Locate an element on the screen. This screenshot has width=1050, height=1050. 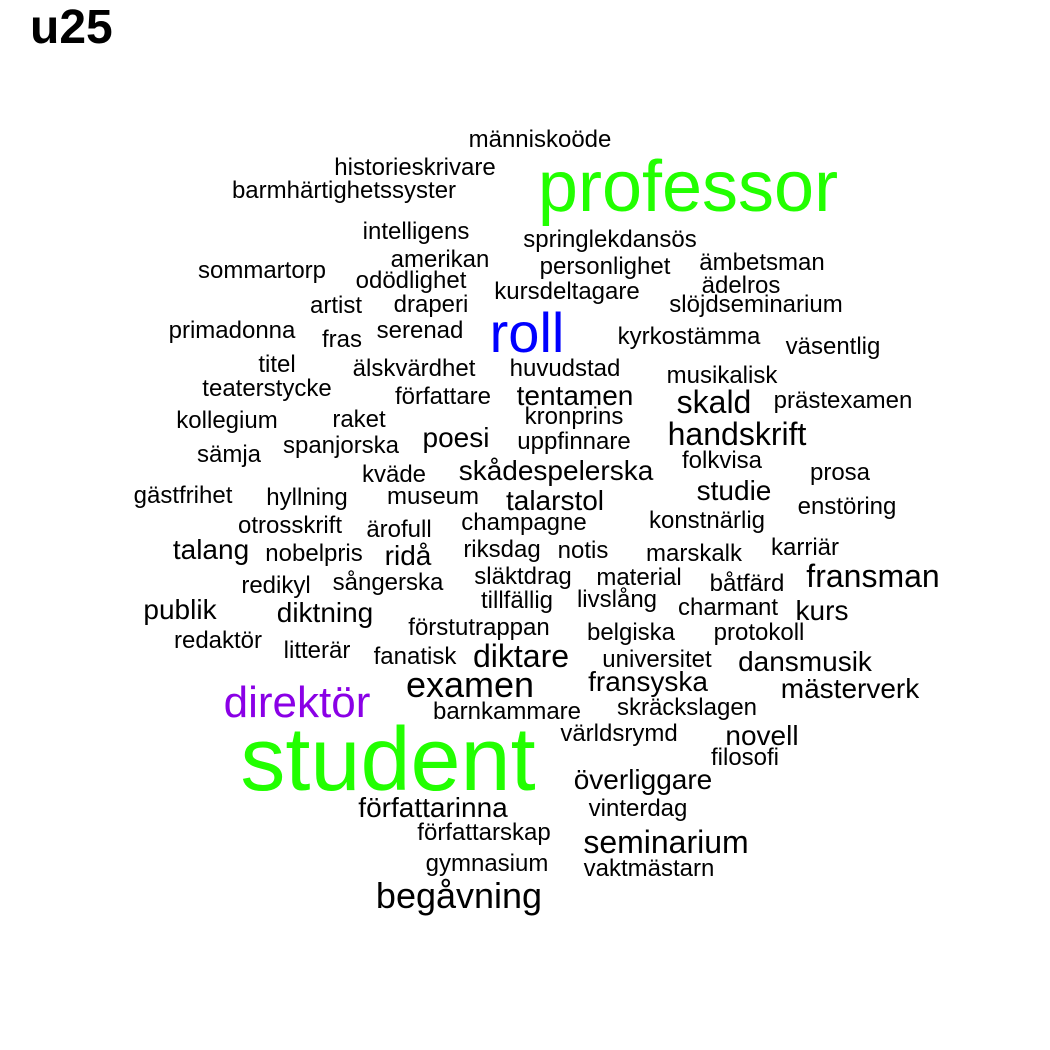
word-material: material is located at coordinates (639, 577).